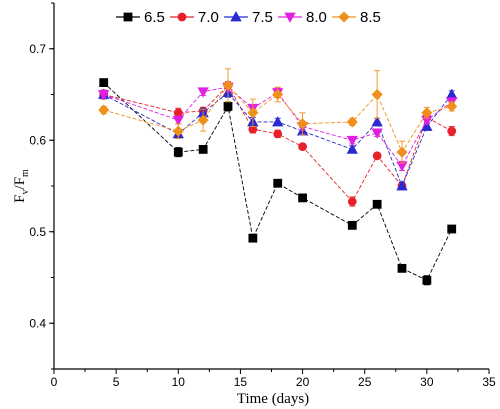  Describe the element at coordinates (303, 382) in the screenshot. I see `x-tick-label: 20` at that location.